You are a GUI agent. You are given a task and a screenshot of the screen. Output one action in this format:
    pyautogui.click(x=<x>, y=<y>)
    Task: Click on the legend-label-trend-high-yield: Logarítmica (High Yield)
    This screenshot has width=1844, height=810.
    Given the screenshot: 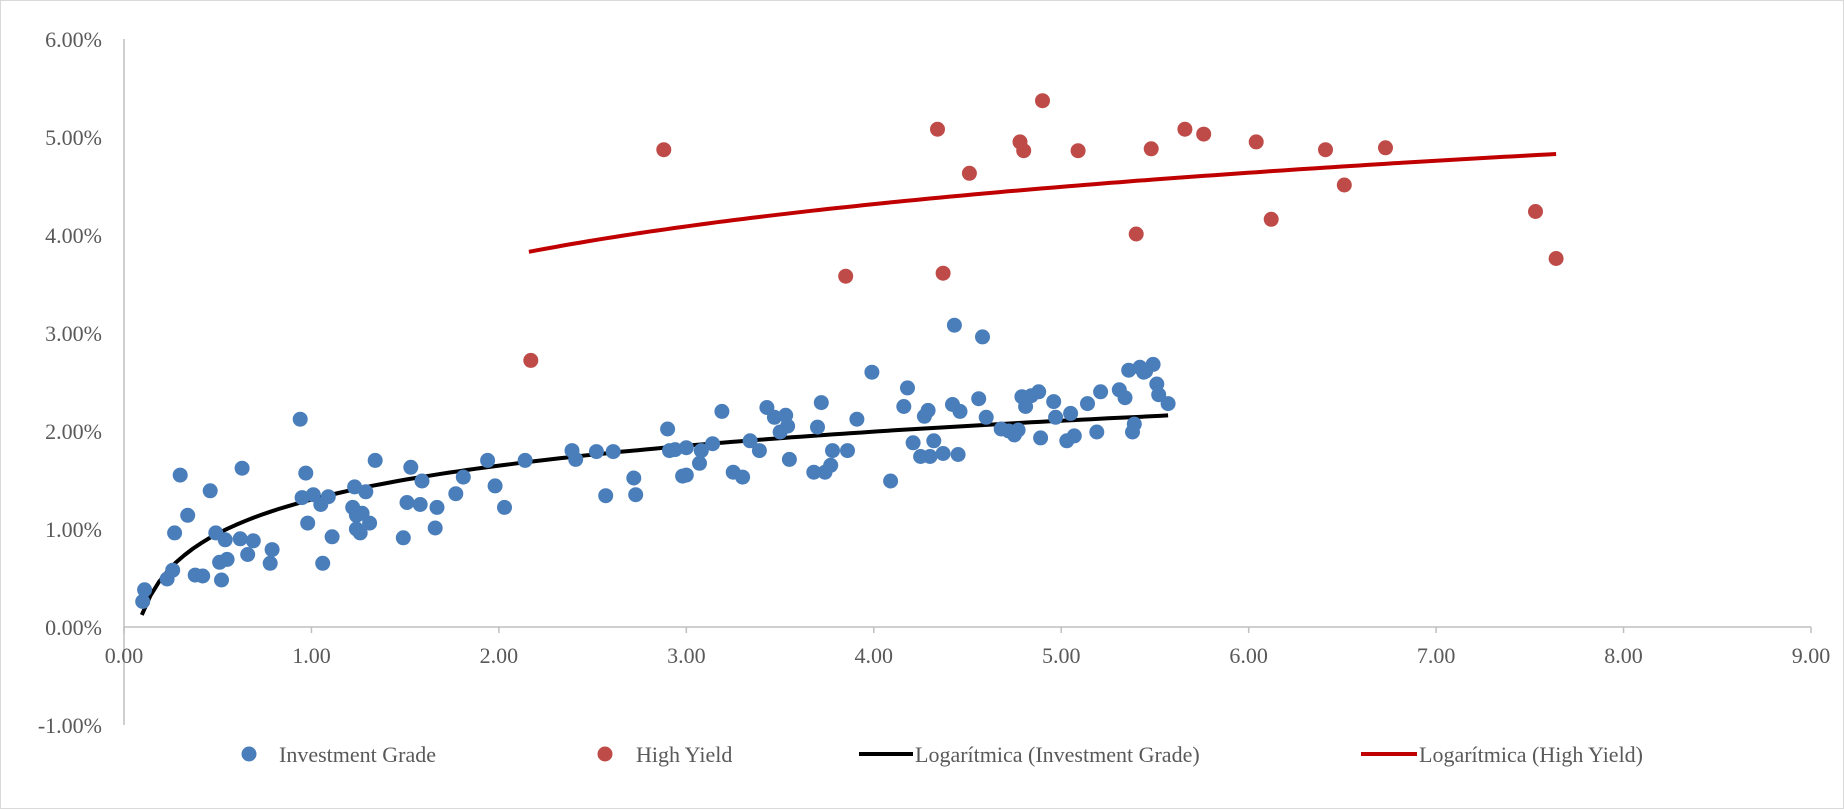 What is the action you would take?
    pyautogui.click(x=1531, y=754)
    